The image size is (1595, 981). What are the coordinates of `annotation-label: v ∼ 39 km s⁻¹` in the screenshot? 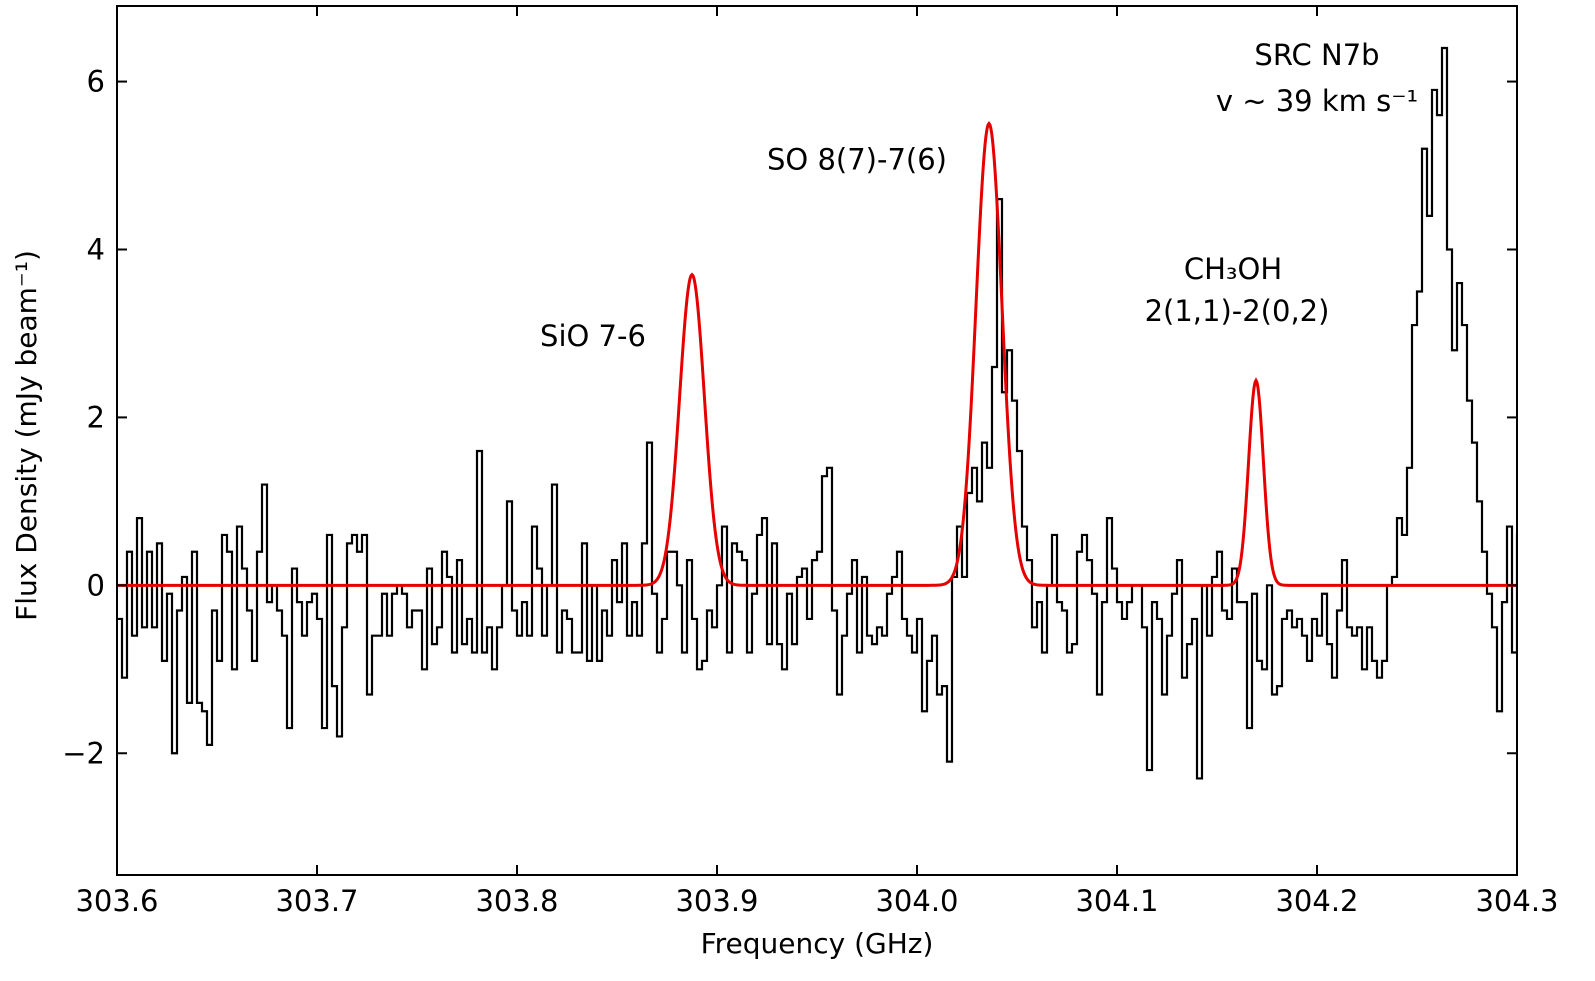 It's located at (1317, 101).